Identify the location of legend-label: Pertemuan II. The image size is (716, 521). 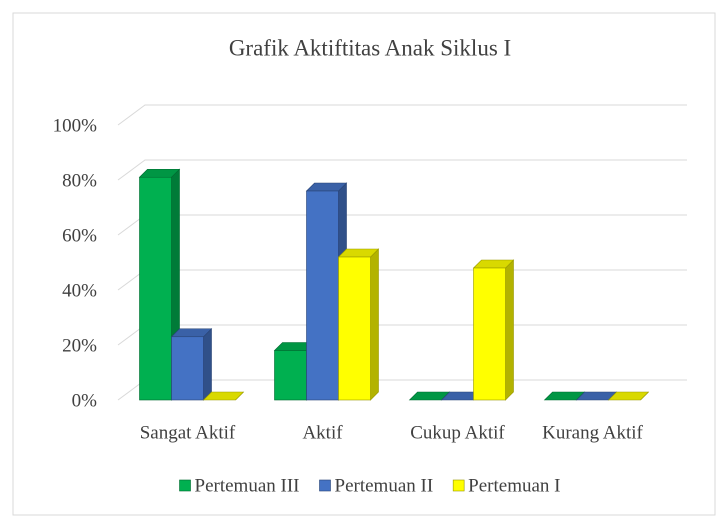
(384, 485).